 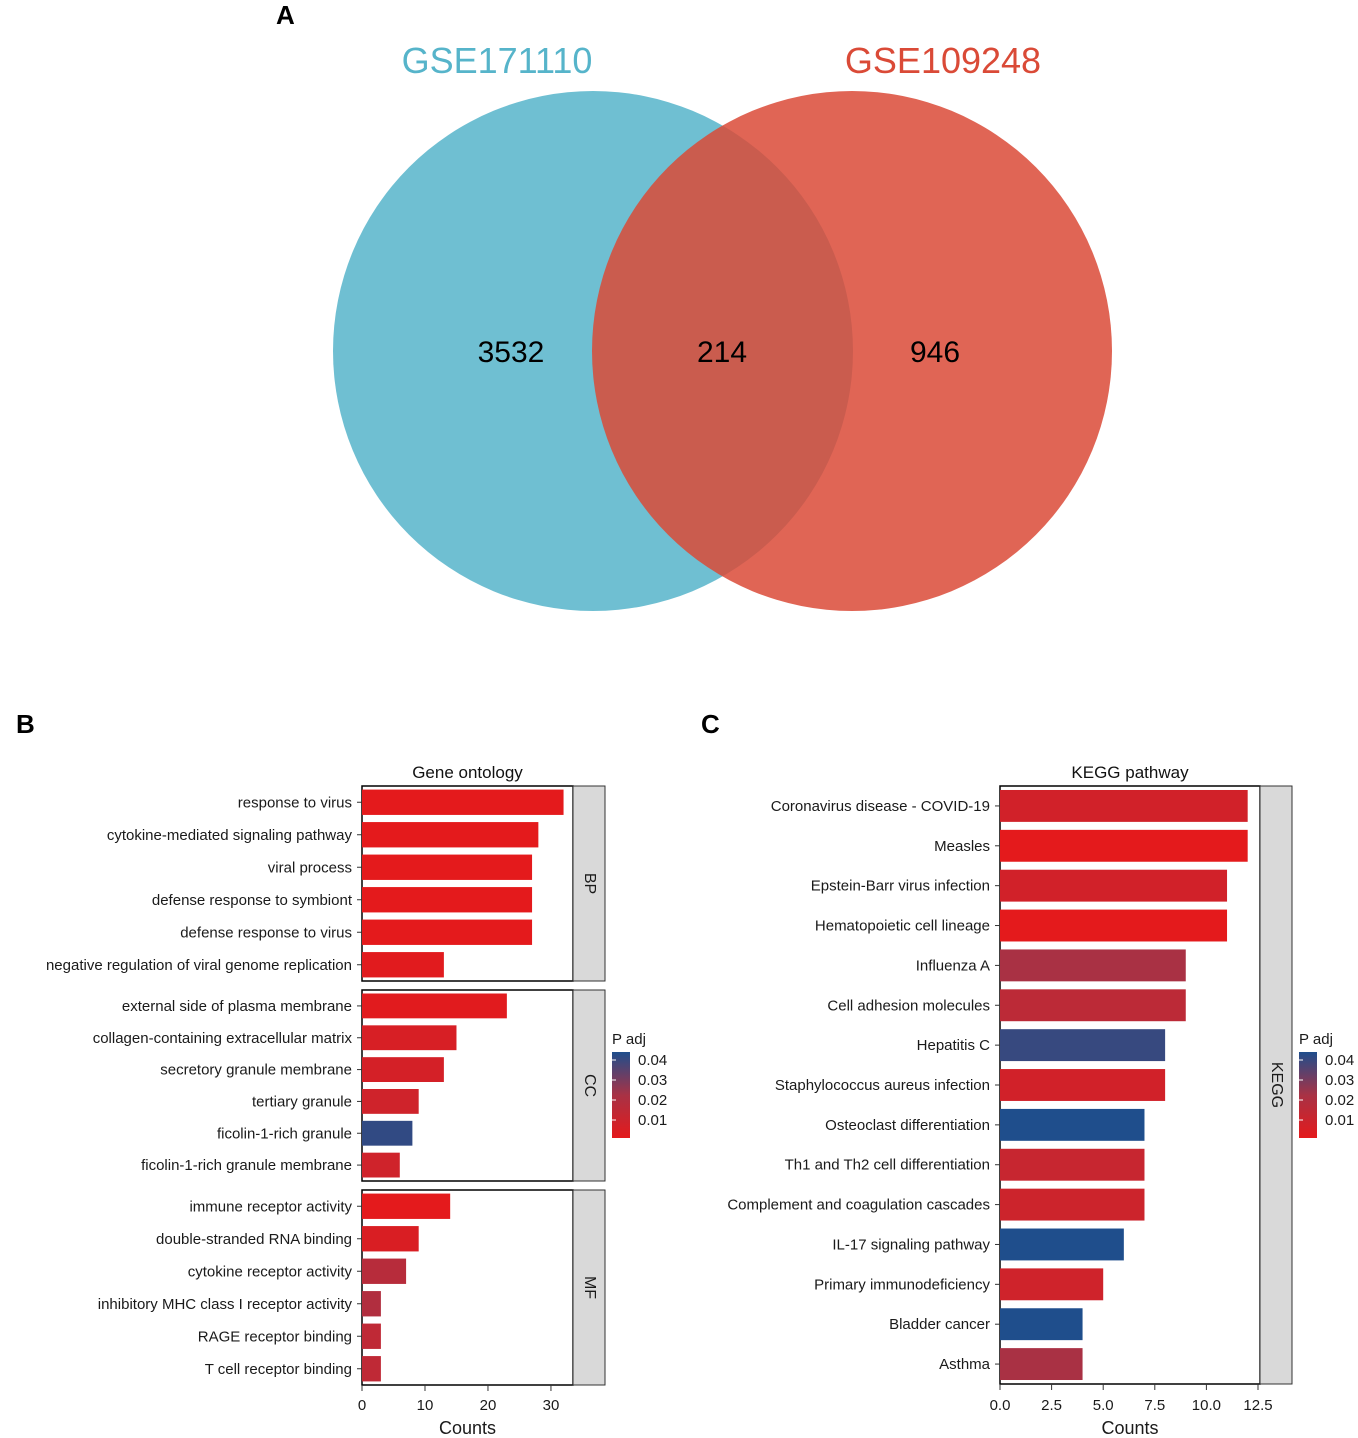 I want to click on go-term-label: response to virus, so click(x=295, y=802).